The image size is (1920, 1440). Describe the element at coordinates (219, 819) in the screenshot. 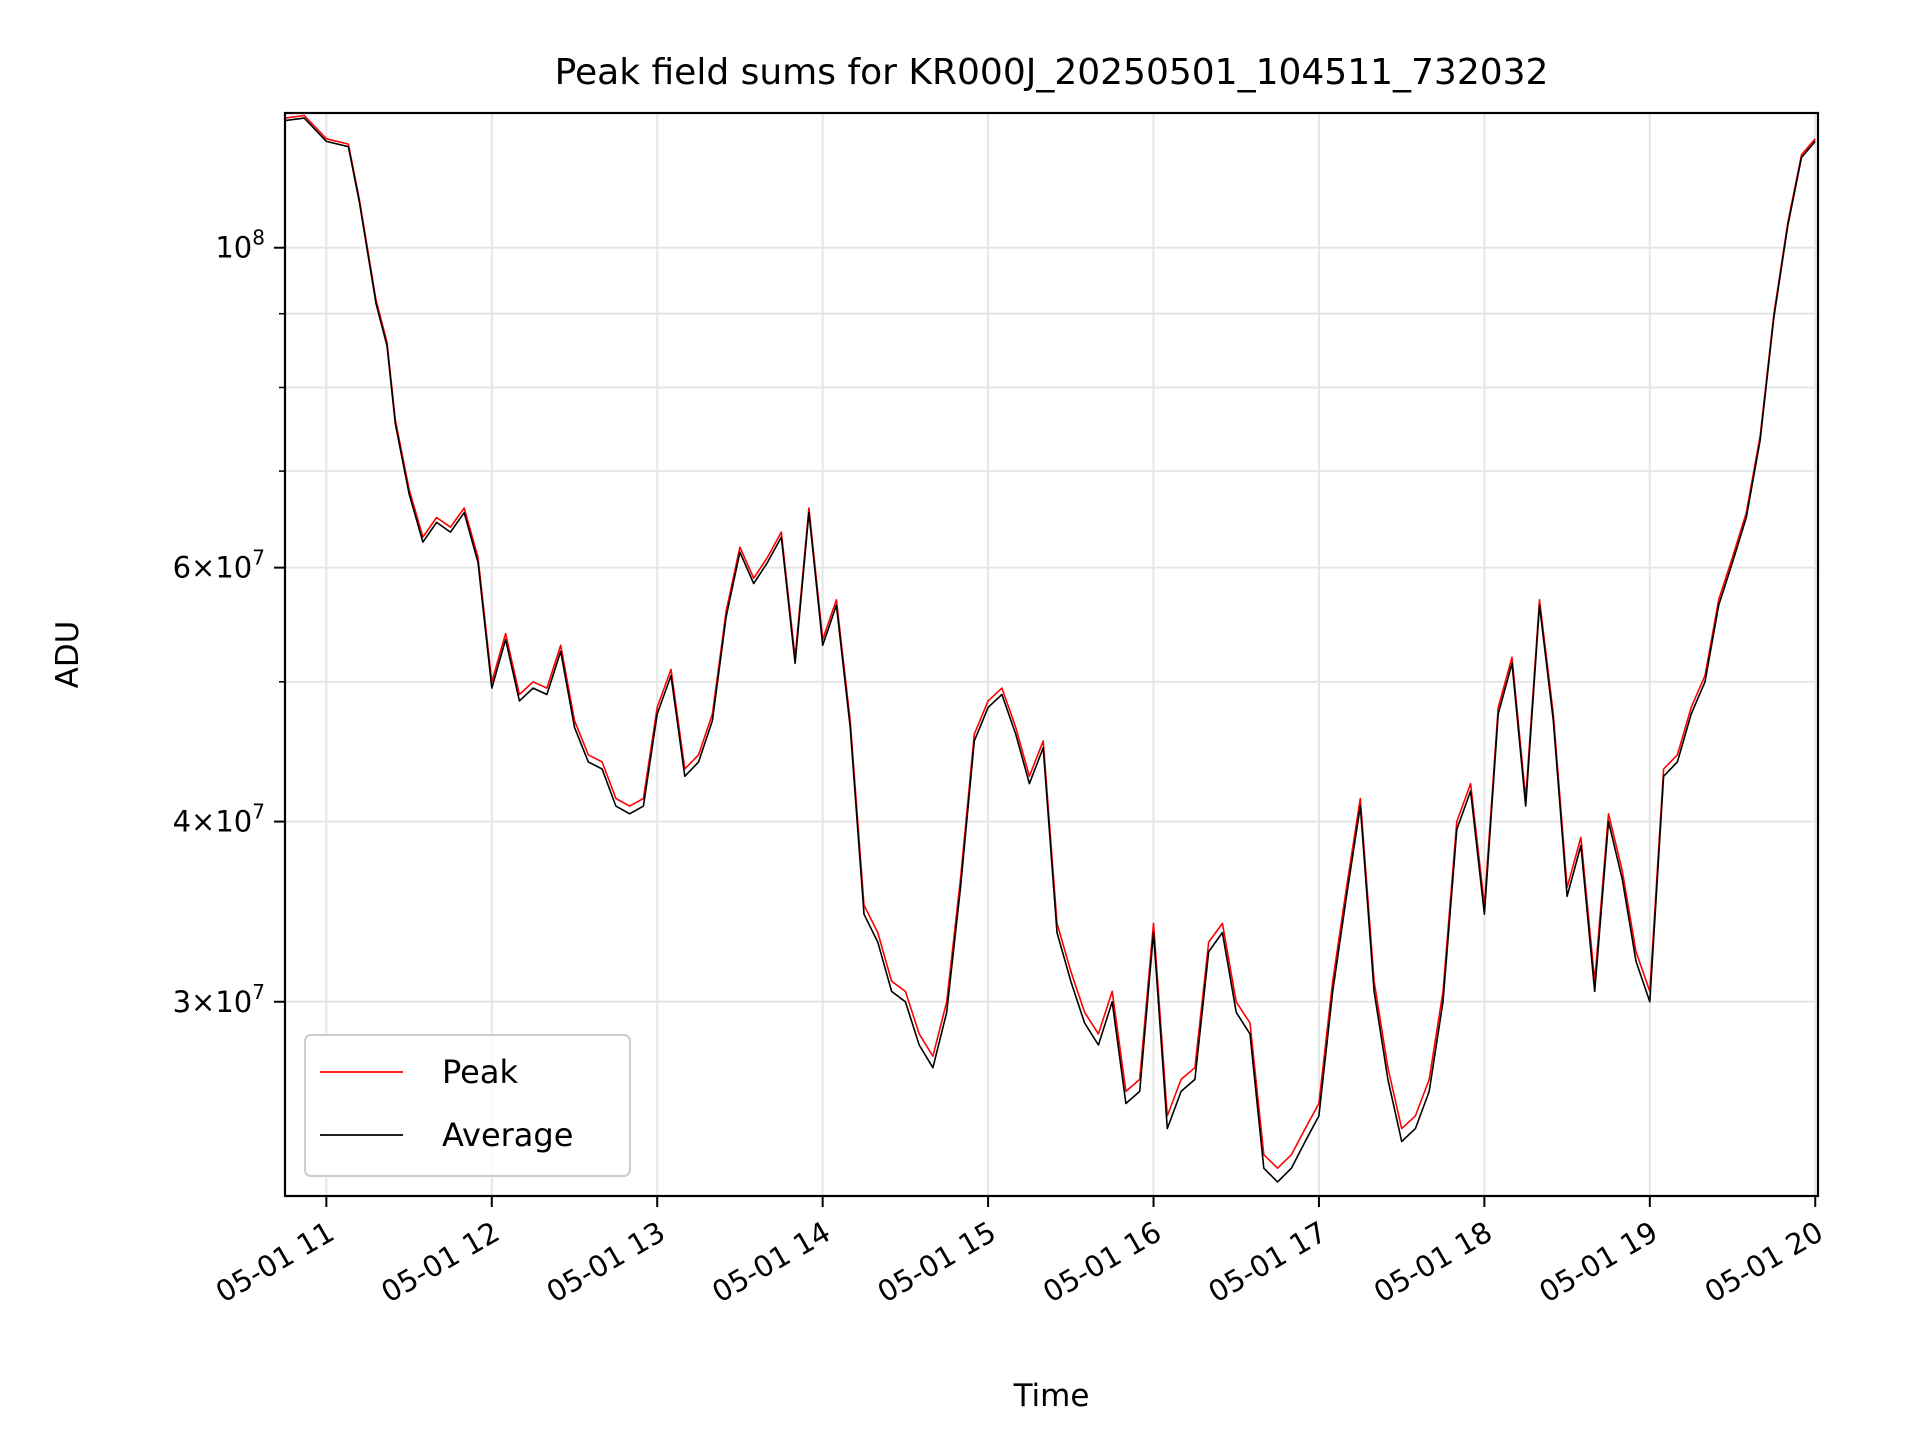

I see `y-tick-label: 4×107` at that location.